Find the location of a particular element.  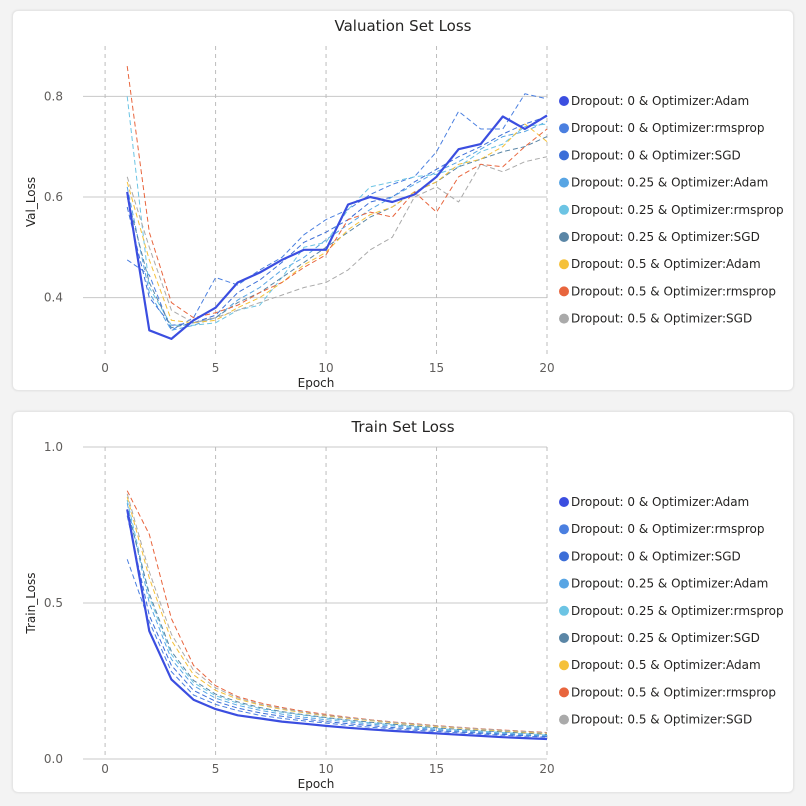

series-line-dropout-0-optimizer-adam is located at coordinates (337, 227).